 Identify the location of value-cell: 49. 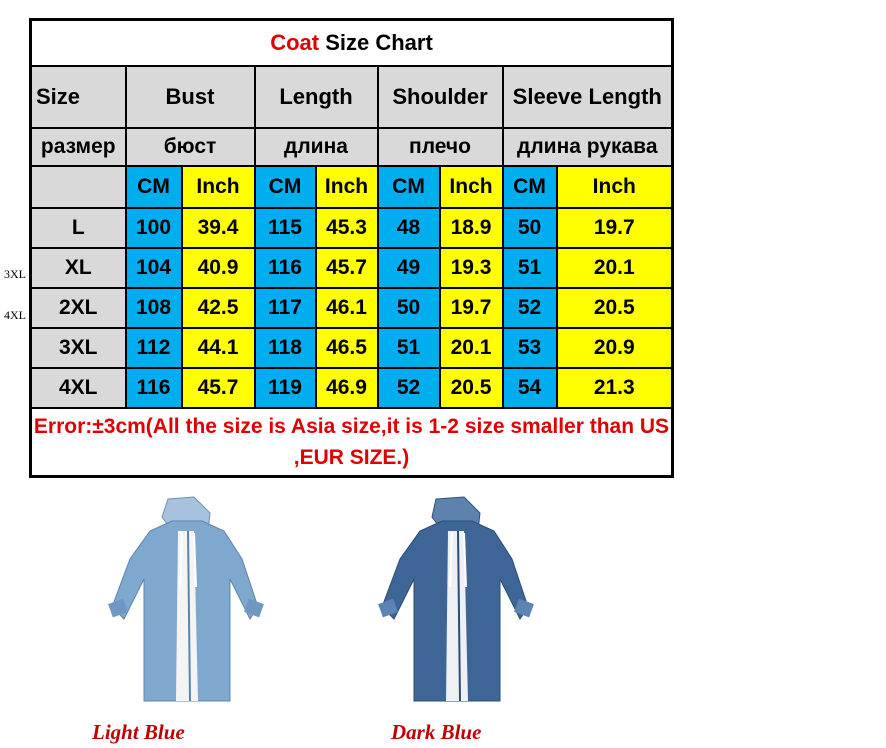
(408, 268).